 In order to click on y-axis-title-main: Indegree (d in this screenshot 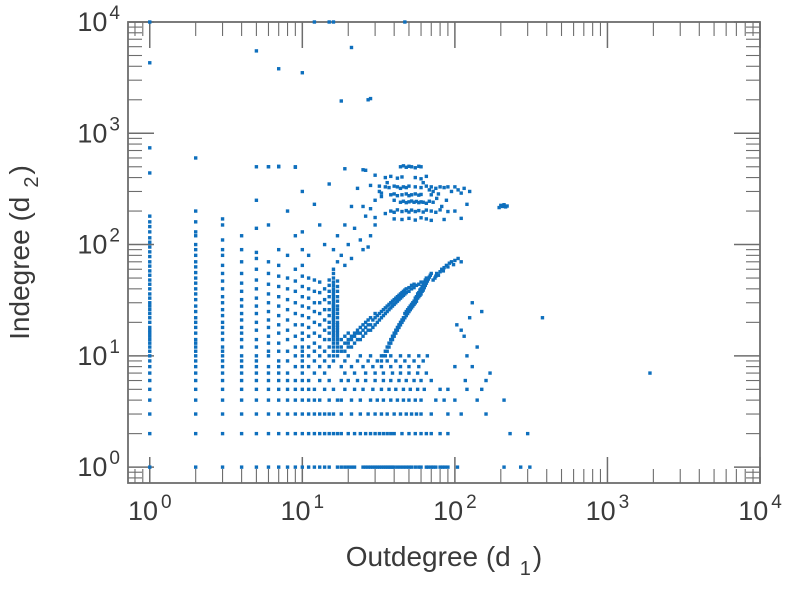, I will do `click(19, 268)`.